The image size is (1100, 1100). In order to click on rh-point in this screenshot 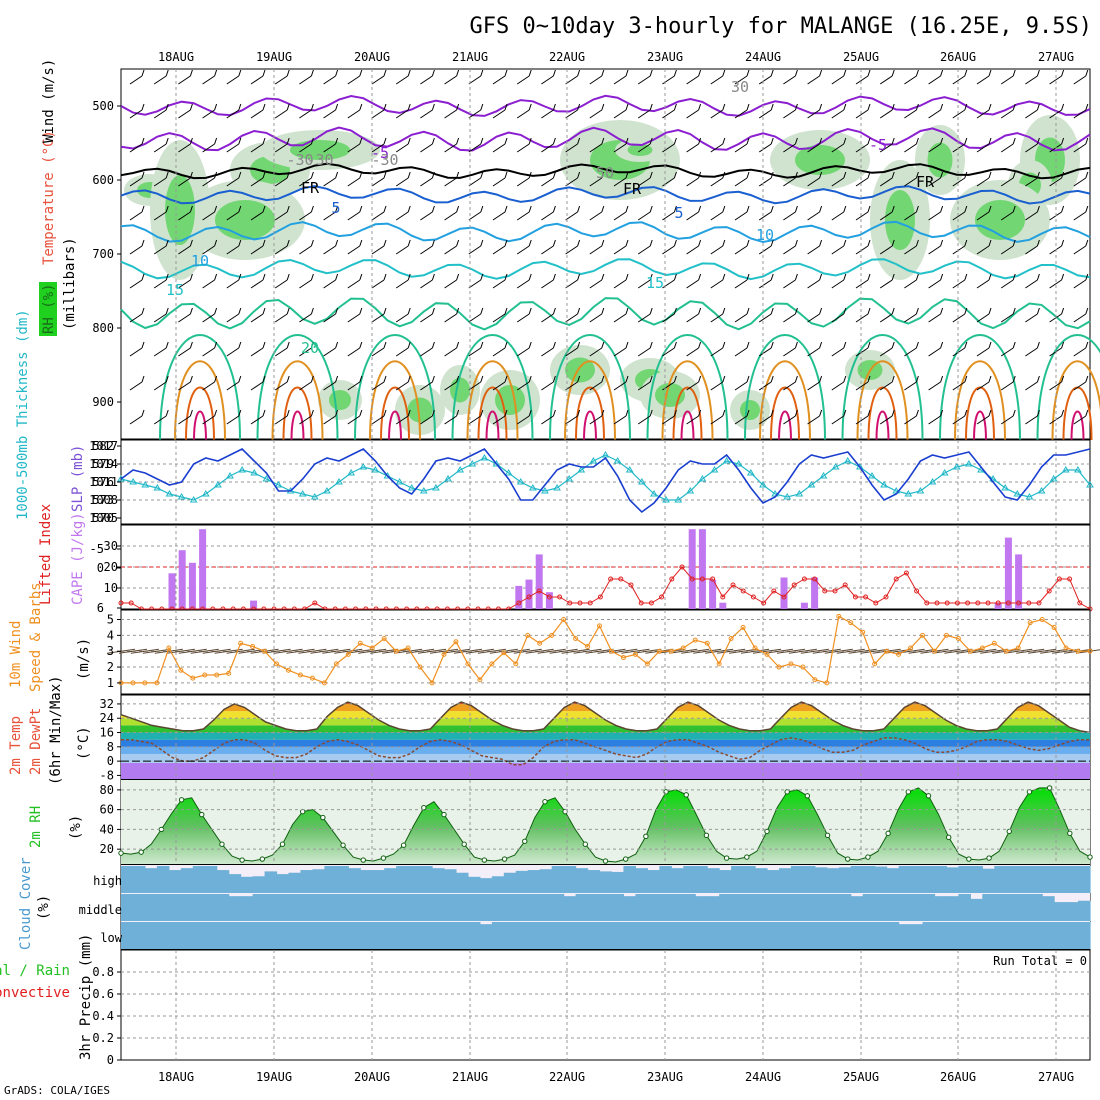, I will do `click(706, 835)`.